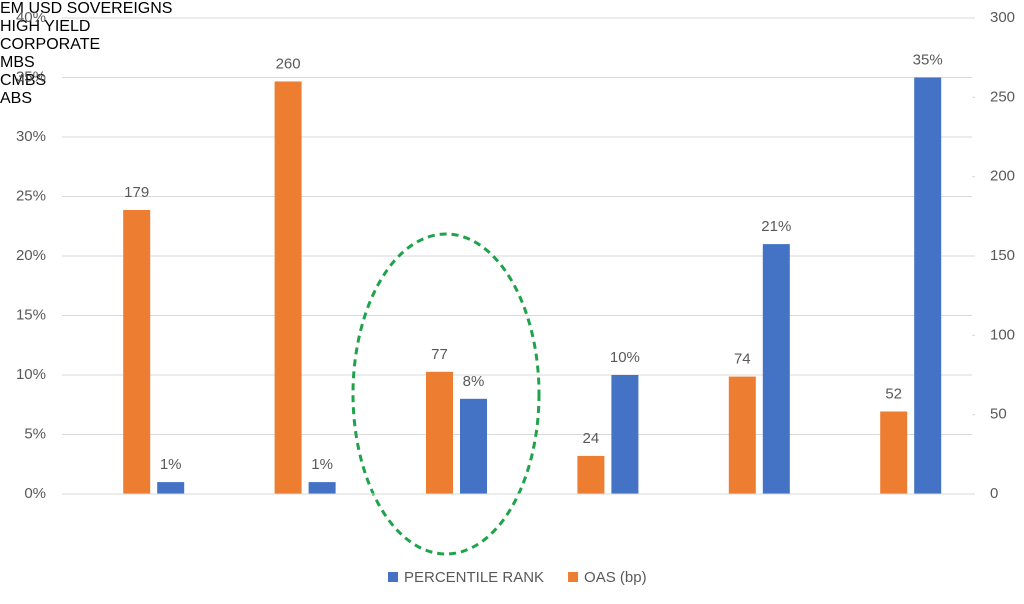  I want to click on y2-tick-label: 50, so click(998, 414).